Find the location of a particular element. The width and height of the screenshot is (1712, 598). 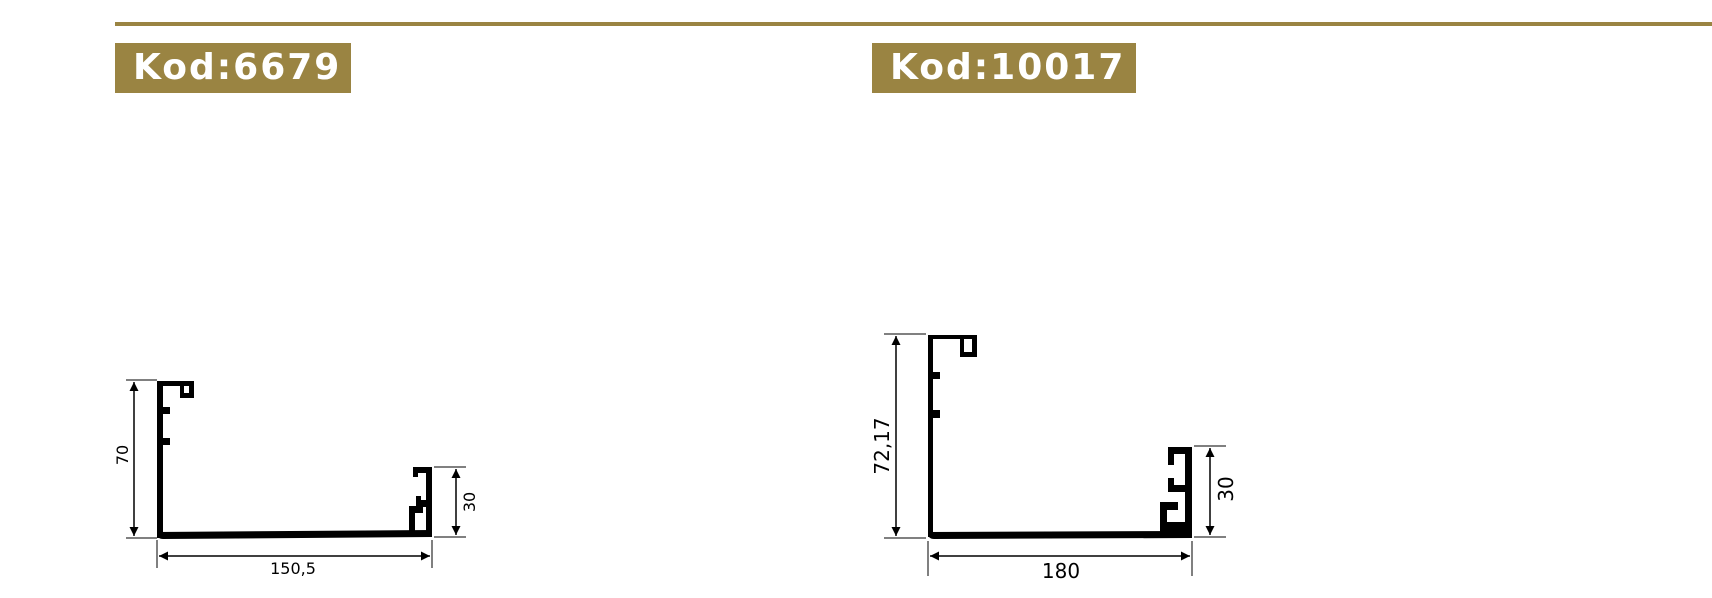

profile-10017-lip-top-tab is located at coordinates (1171, 456).